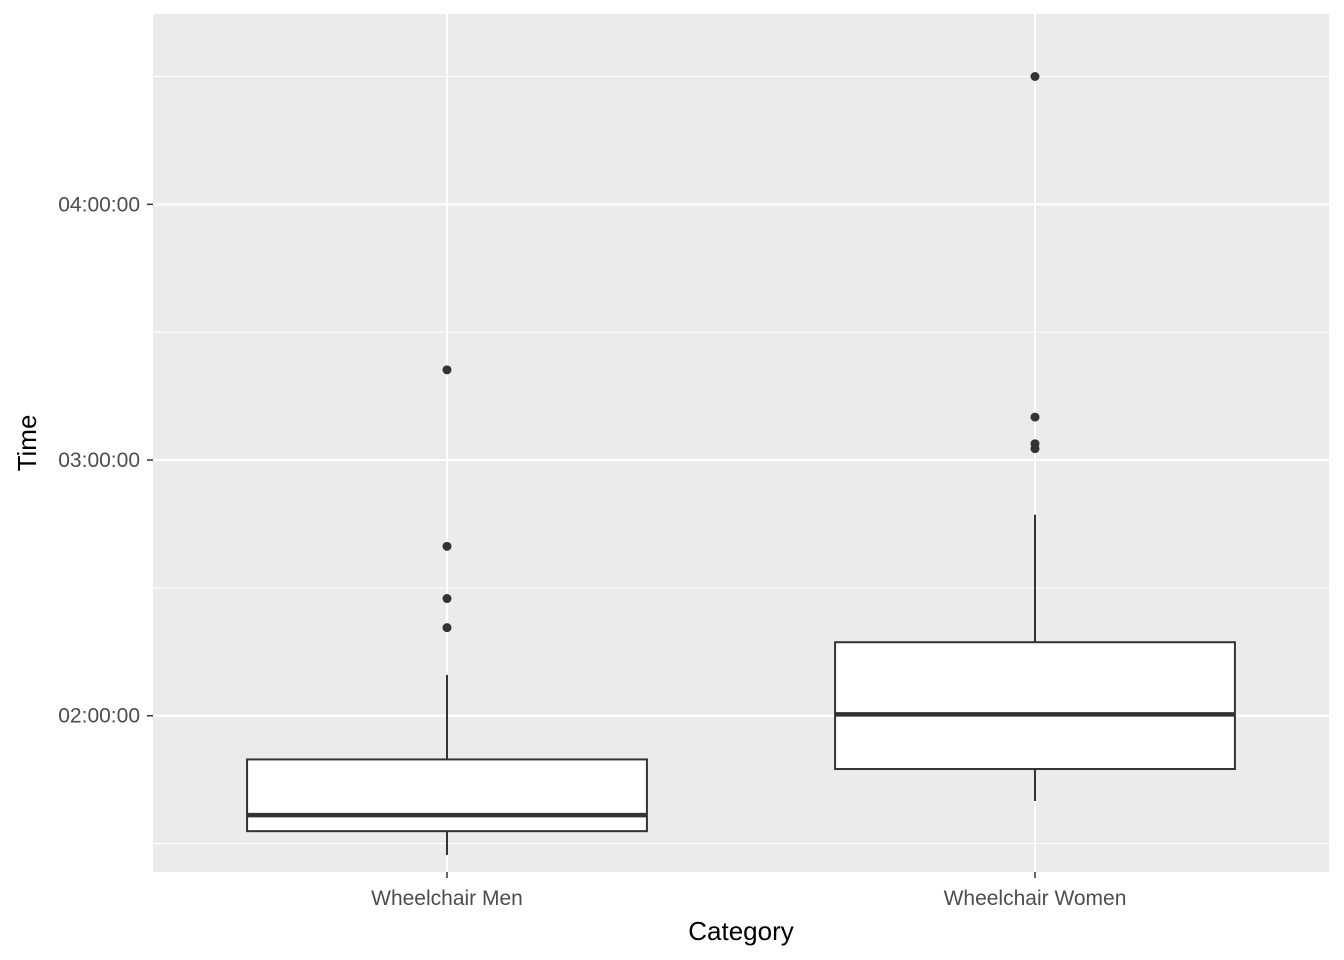 The image size is (1344, 960). I want to click on x-axis-title: Category, so click(741, 931).